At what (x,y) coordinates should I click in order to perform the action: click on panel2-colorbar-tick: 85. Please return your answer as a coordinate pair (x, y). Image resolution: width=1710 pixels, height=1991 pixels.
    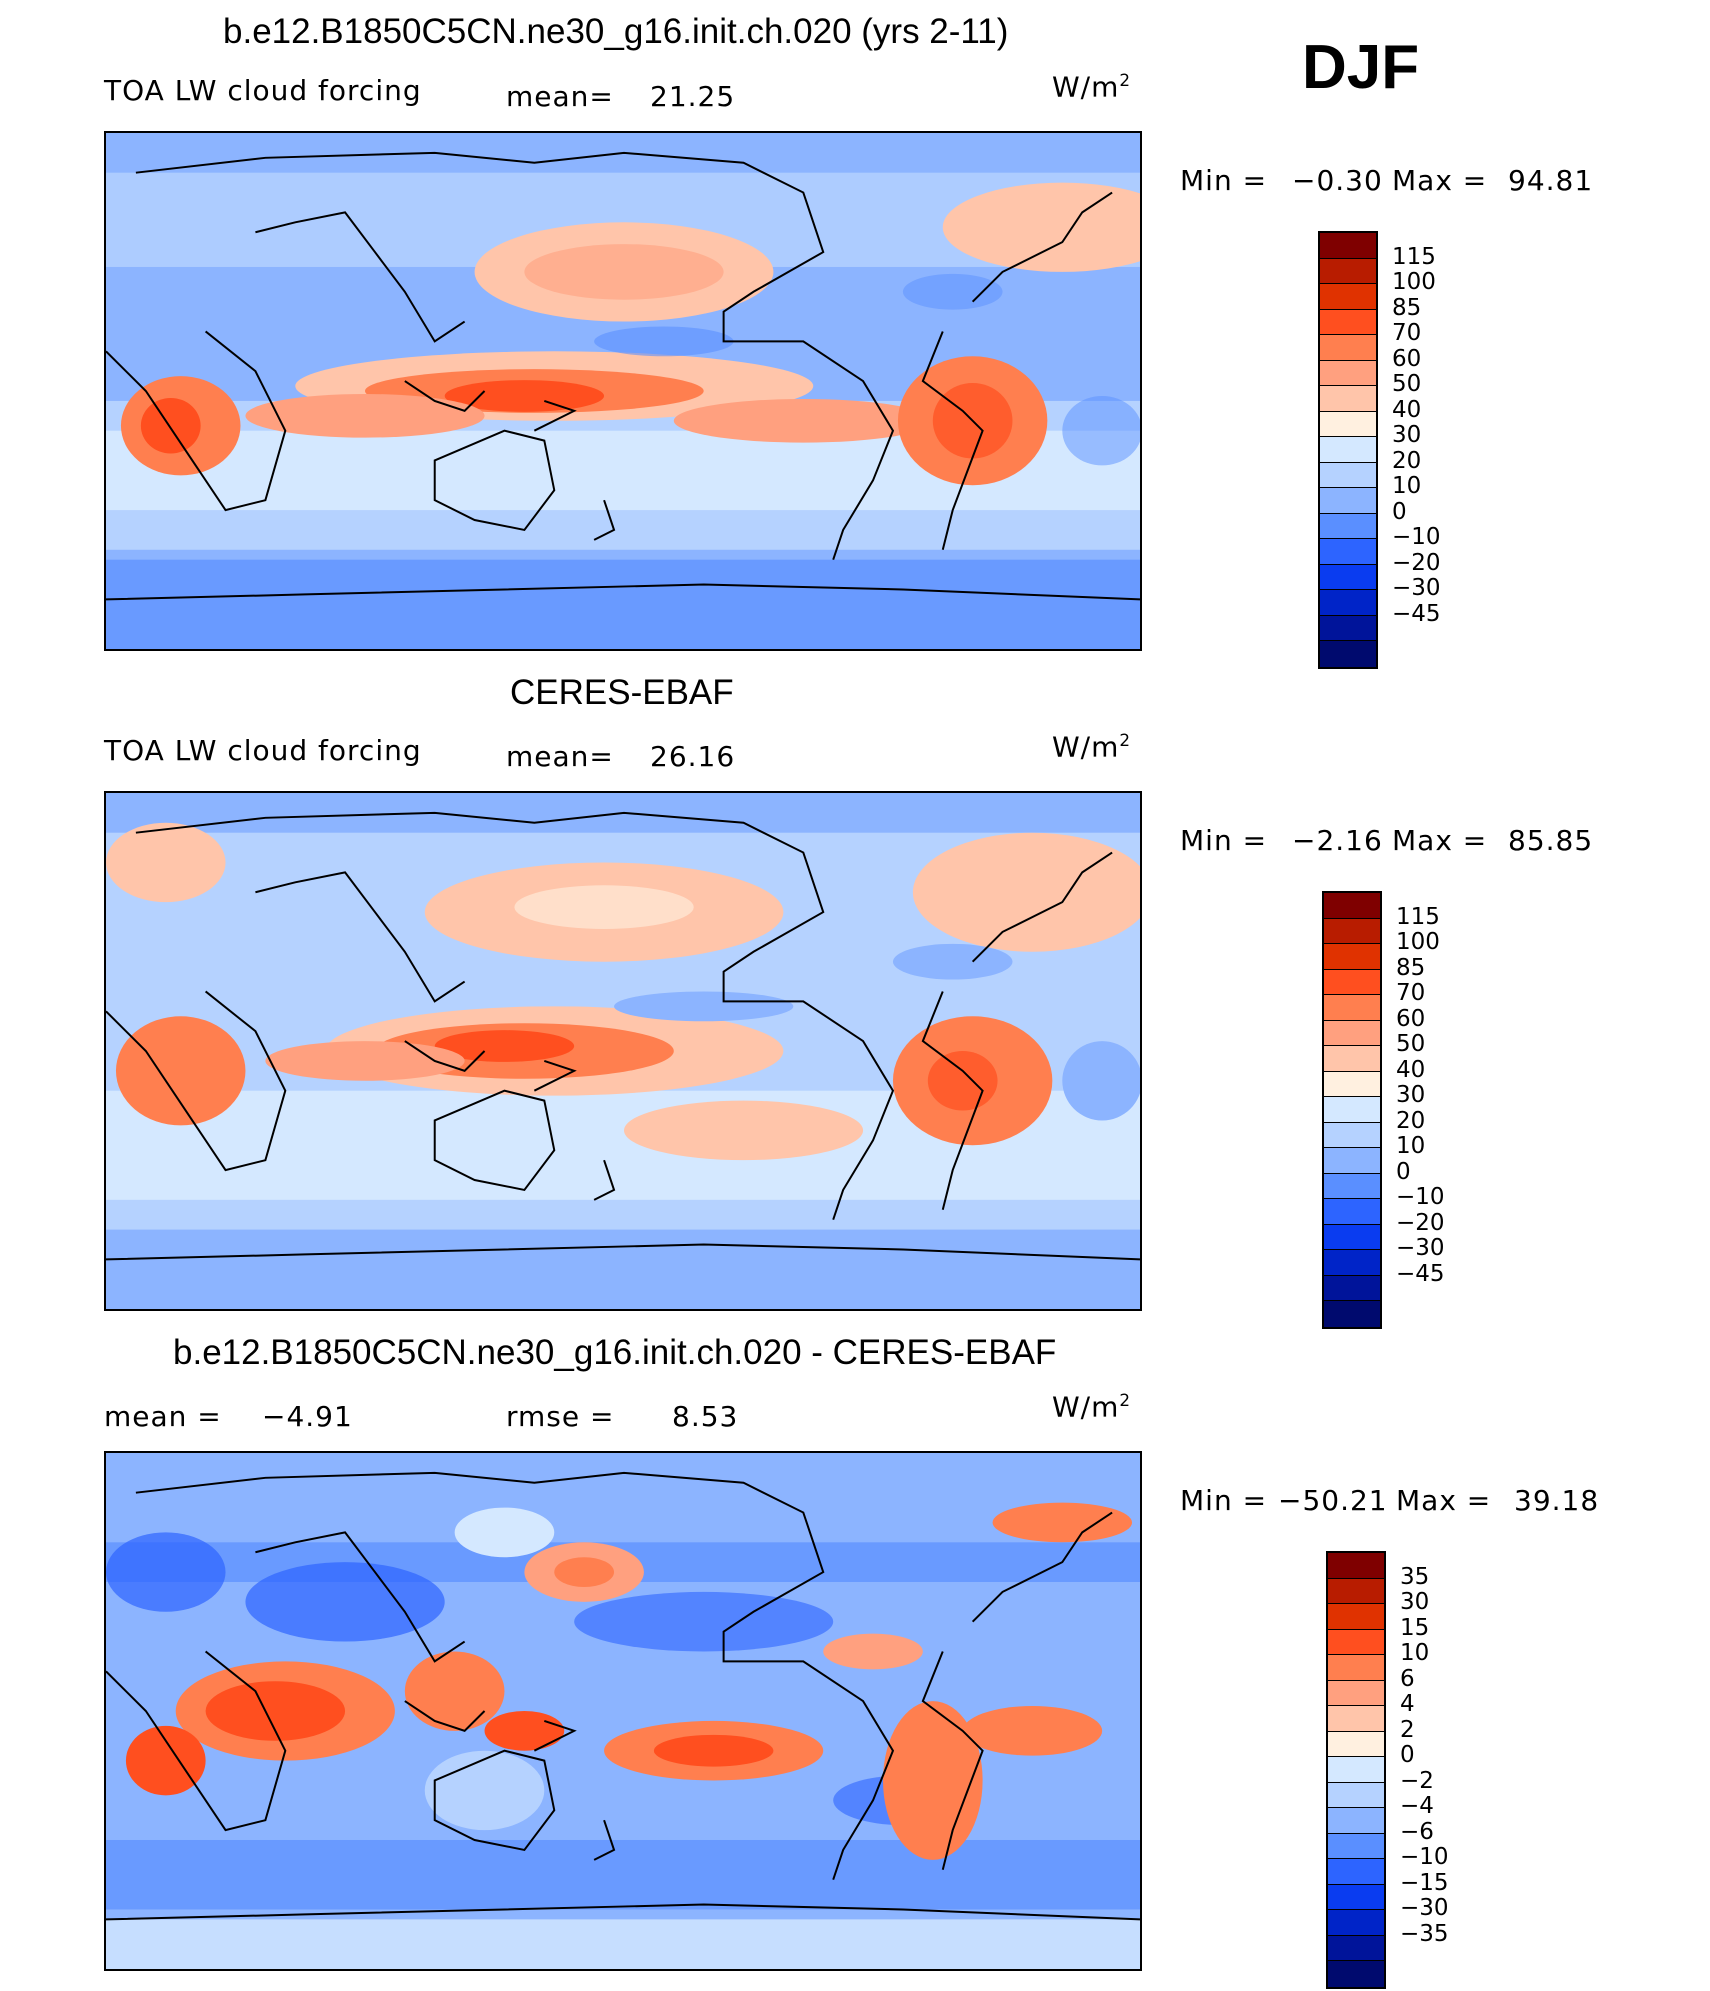
    Looking at the image, I should click on (1411, 967).